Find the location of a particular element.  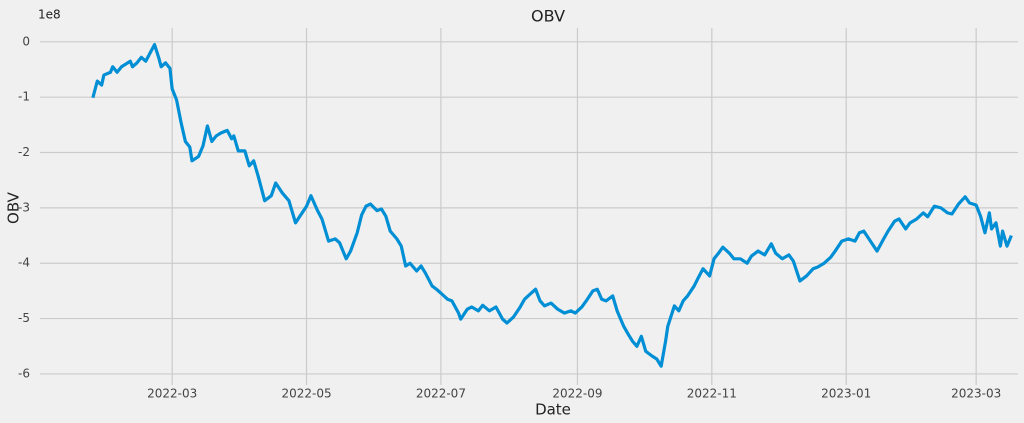

y-tick-label: -5 is located at coordinates (24, 318).